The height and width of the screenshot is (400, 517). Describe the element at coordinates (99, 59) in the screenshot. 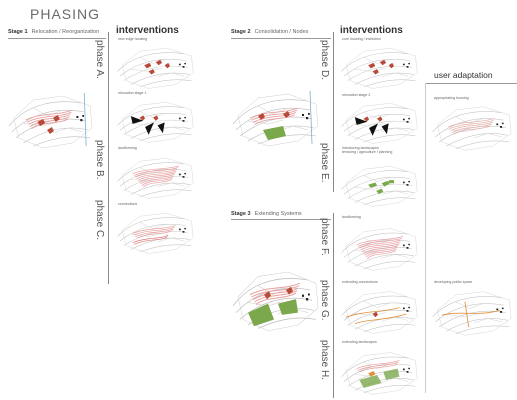

I see `phase-a-label: phase A.` at that location.